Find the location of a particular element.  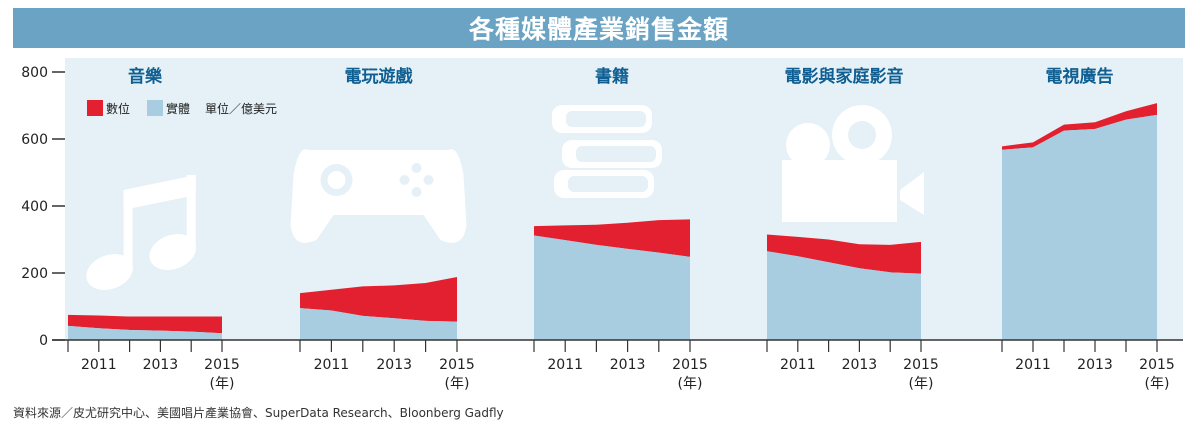

panel-title: 電影與家庭影音 is located at coordinates (844, 76).